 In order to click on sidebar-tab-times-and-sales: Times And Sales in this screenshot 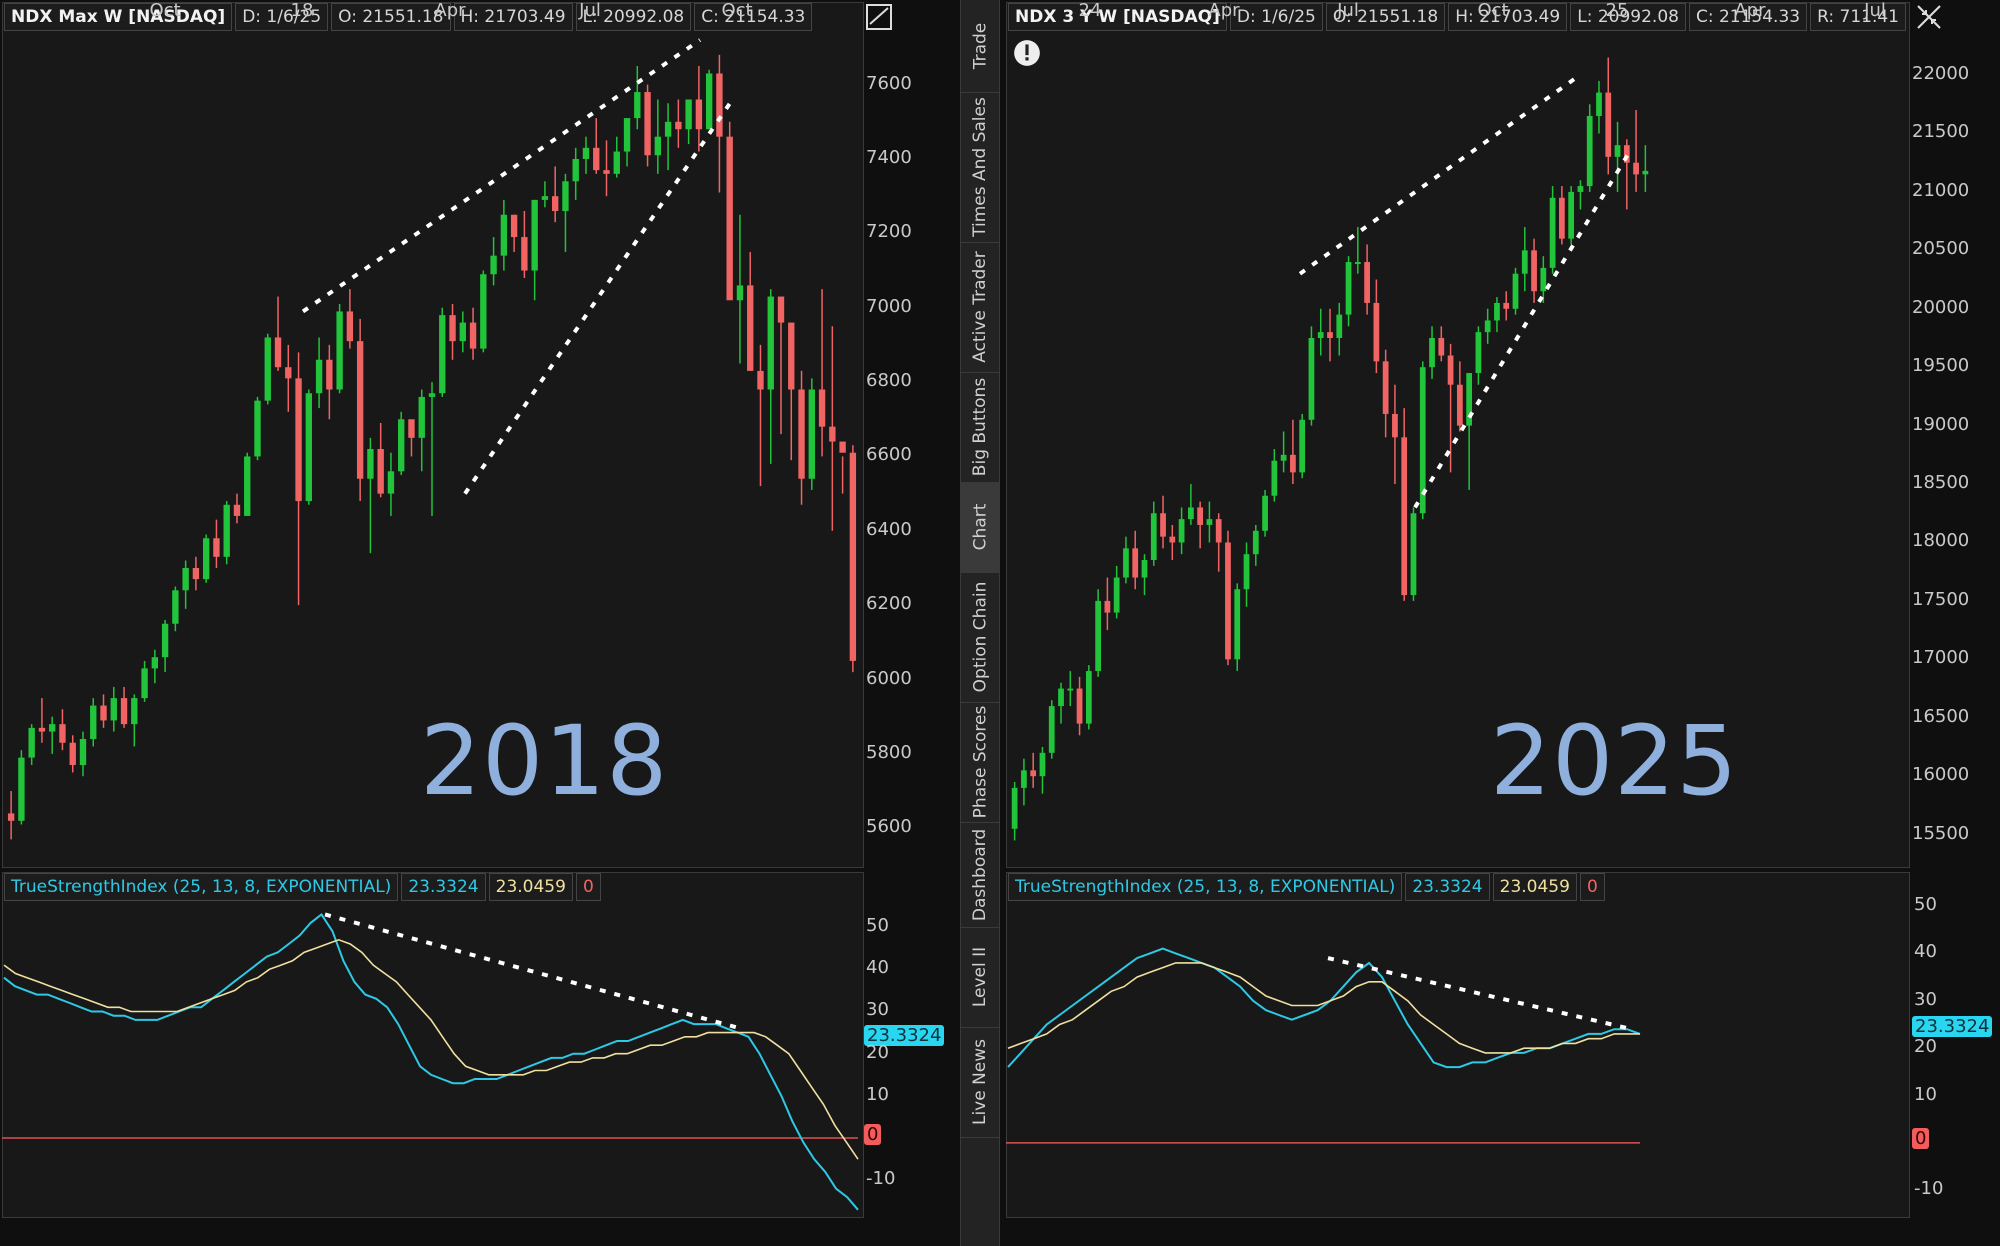, I will do `click(980, 167)`.